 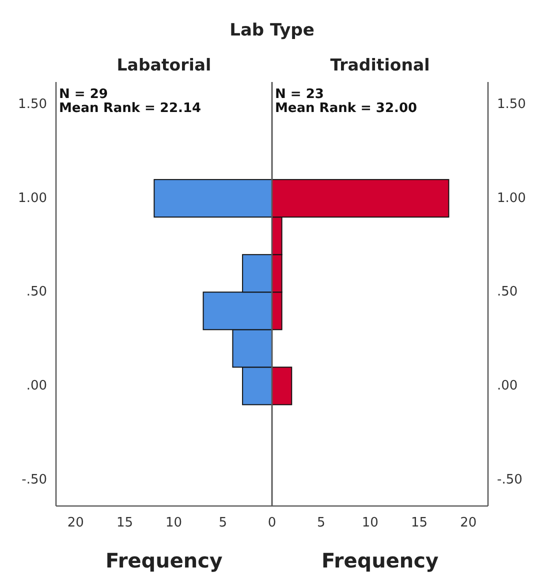 I want to click on chart-title: Lab Type, so click(x=272, y=30).